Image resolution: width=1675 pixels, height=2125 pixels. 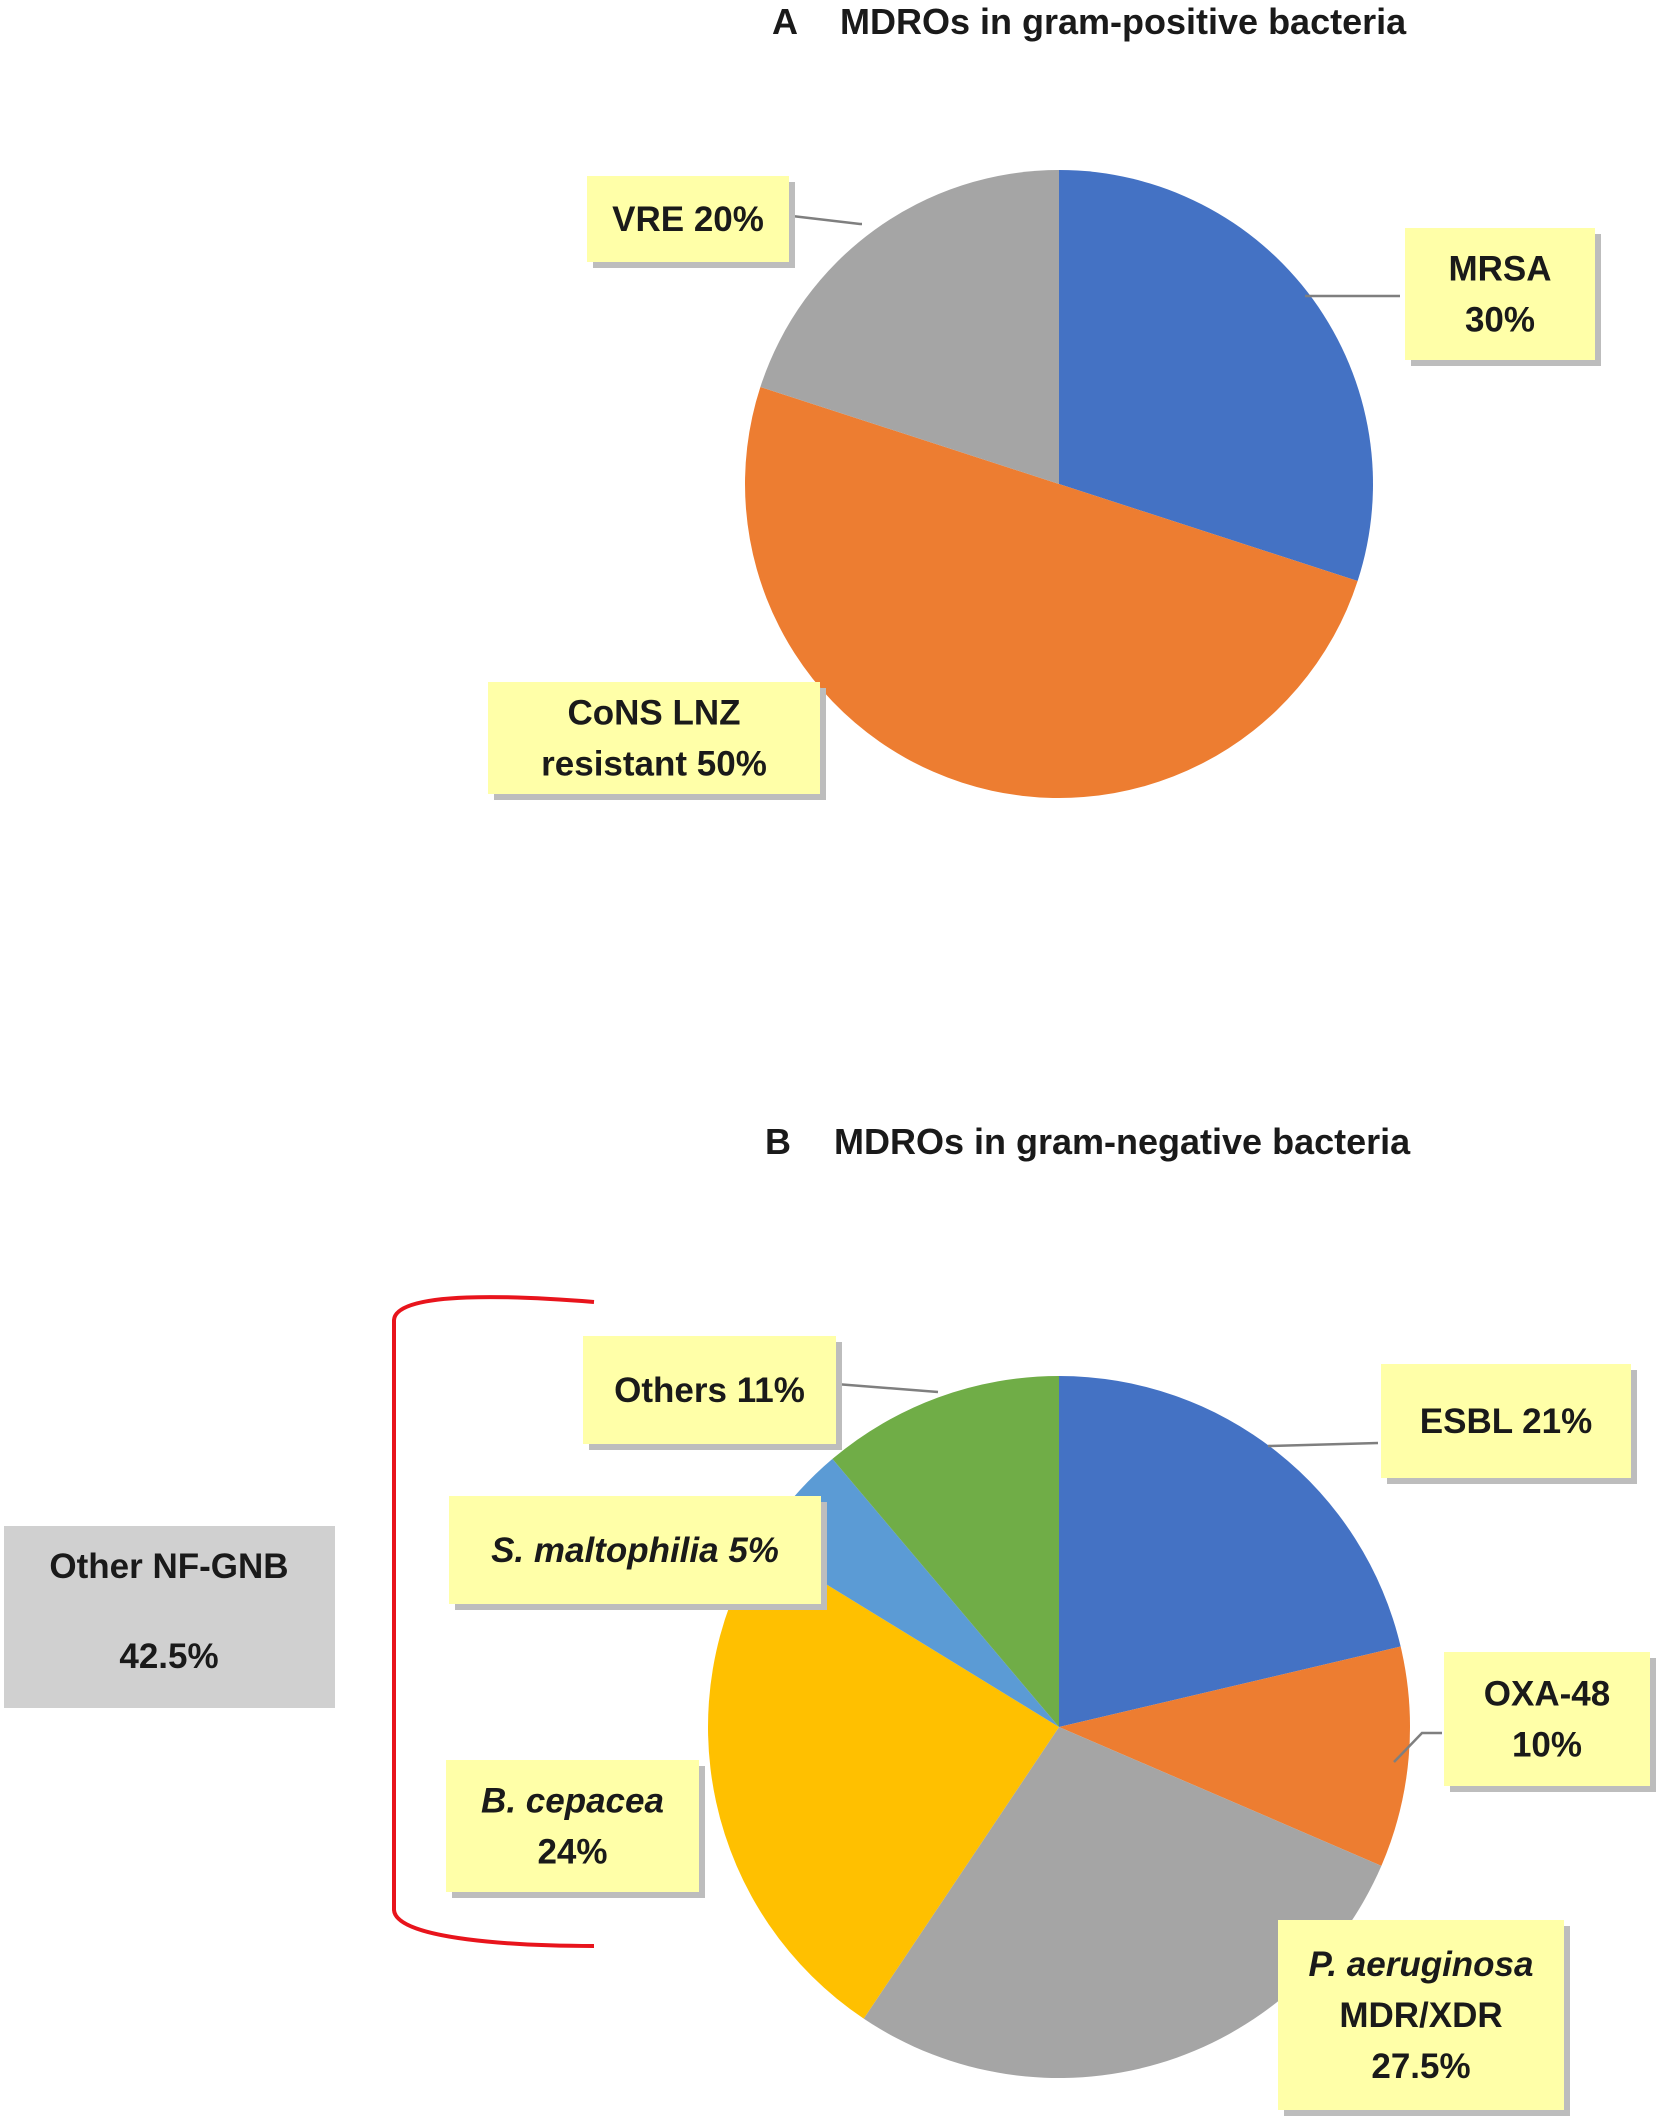 What do you see at coordinates (1420, 2066) in the screenshot?
I see `data-label: 27.5%` at bounding box center [1420, 2066].